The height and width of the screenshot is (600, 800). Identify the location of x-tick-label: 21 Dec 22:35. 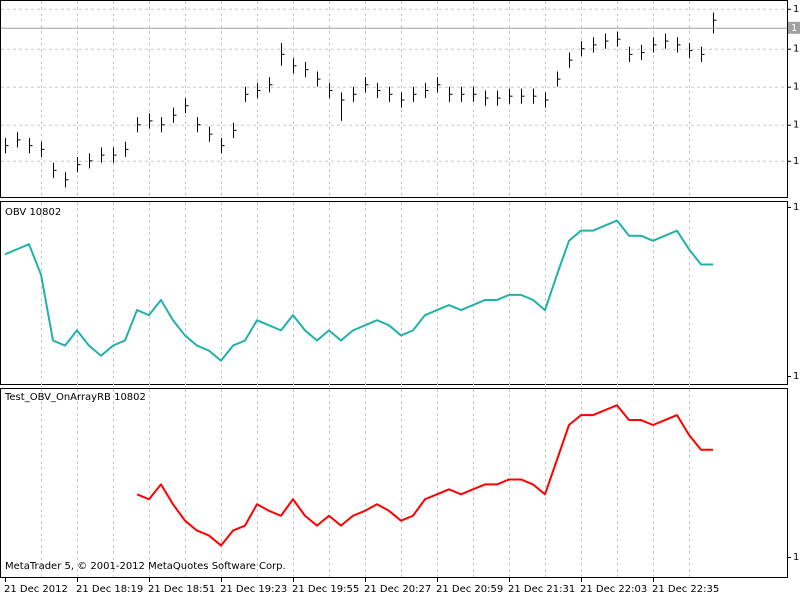
(685, 589).